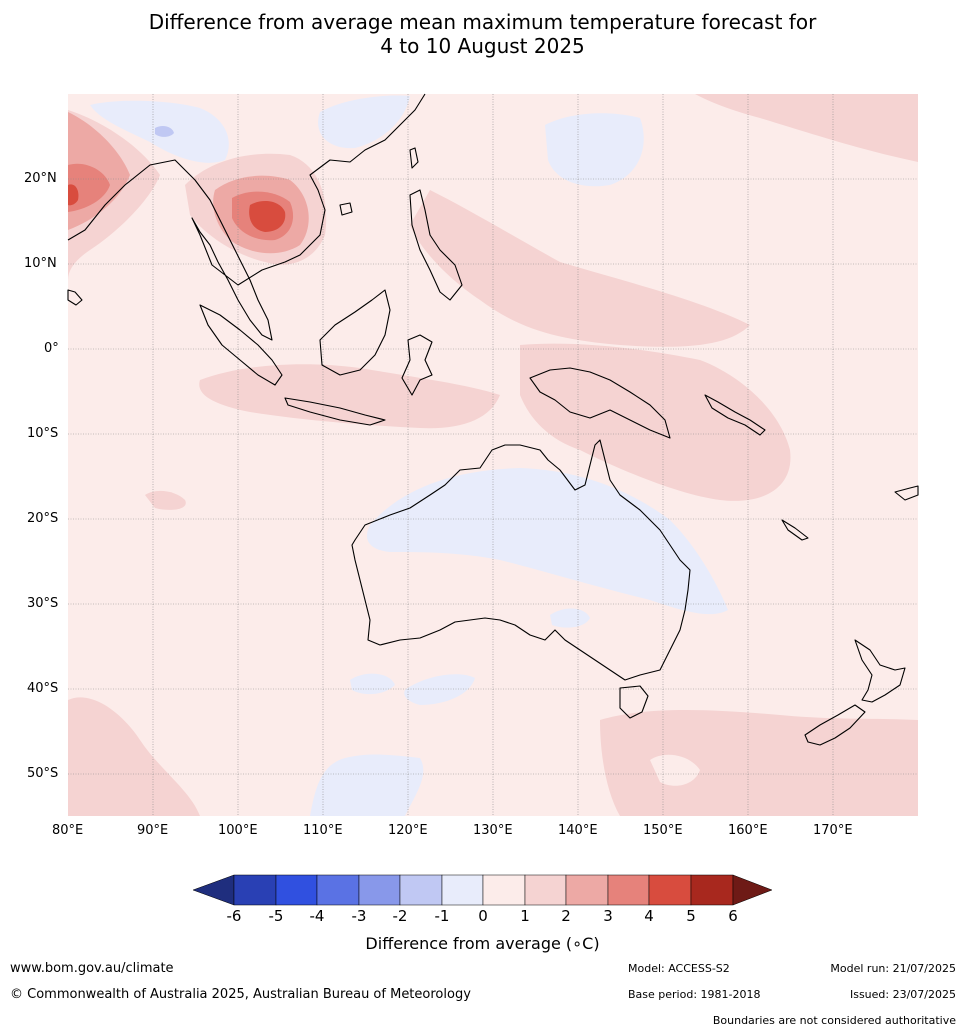  What do you see at coordinates (213, 890) in the screenshot?
I see `colorbar-extend-low` at bounding box center [213, 890].